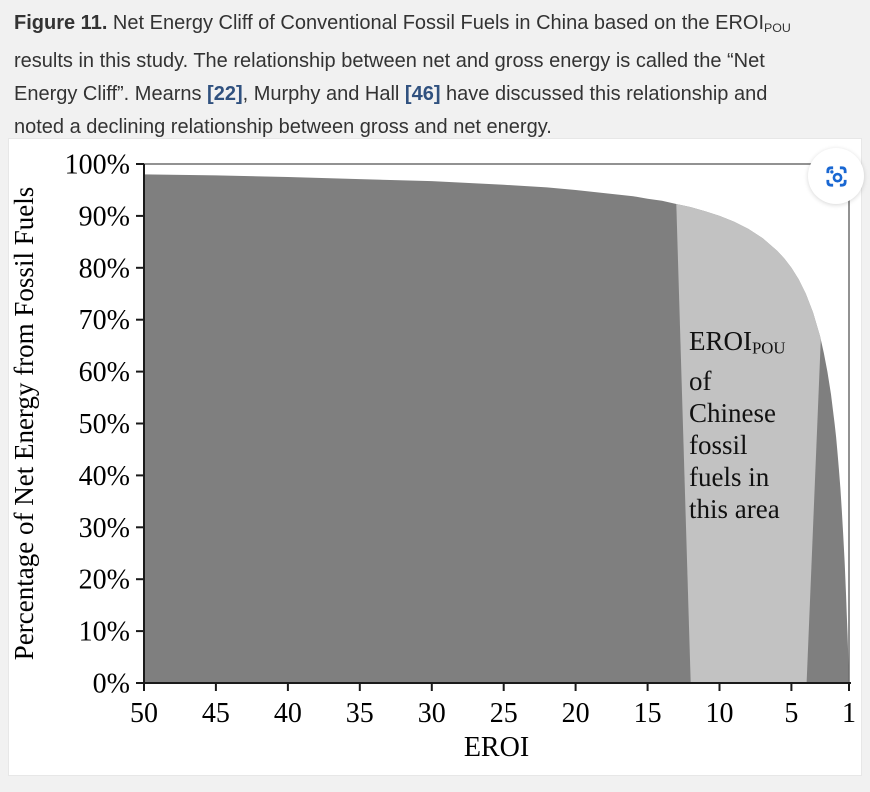  What do you see at coordinates (604, 94) in the screenshot?
I see `caption-text: have discussed this relationship and` at bounding box center [604, 94].